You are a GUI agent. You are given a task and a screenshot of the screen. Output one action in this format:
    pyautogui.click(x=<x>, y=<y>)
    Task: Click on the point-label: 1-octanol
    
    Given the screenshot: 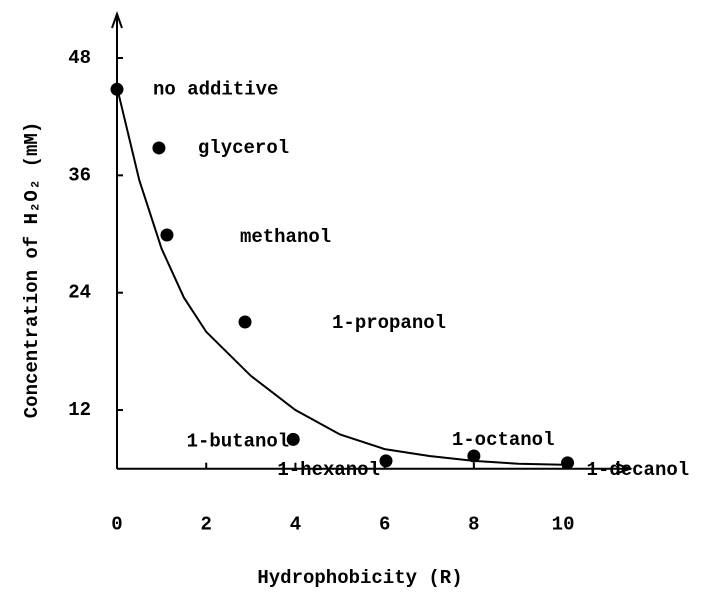 What is the action you would take?
    pyautogui.click(x=503, y=440)
    